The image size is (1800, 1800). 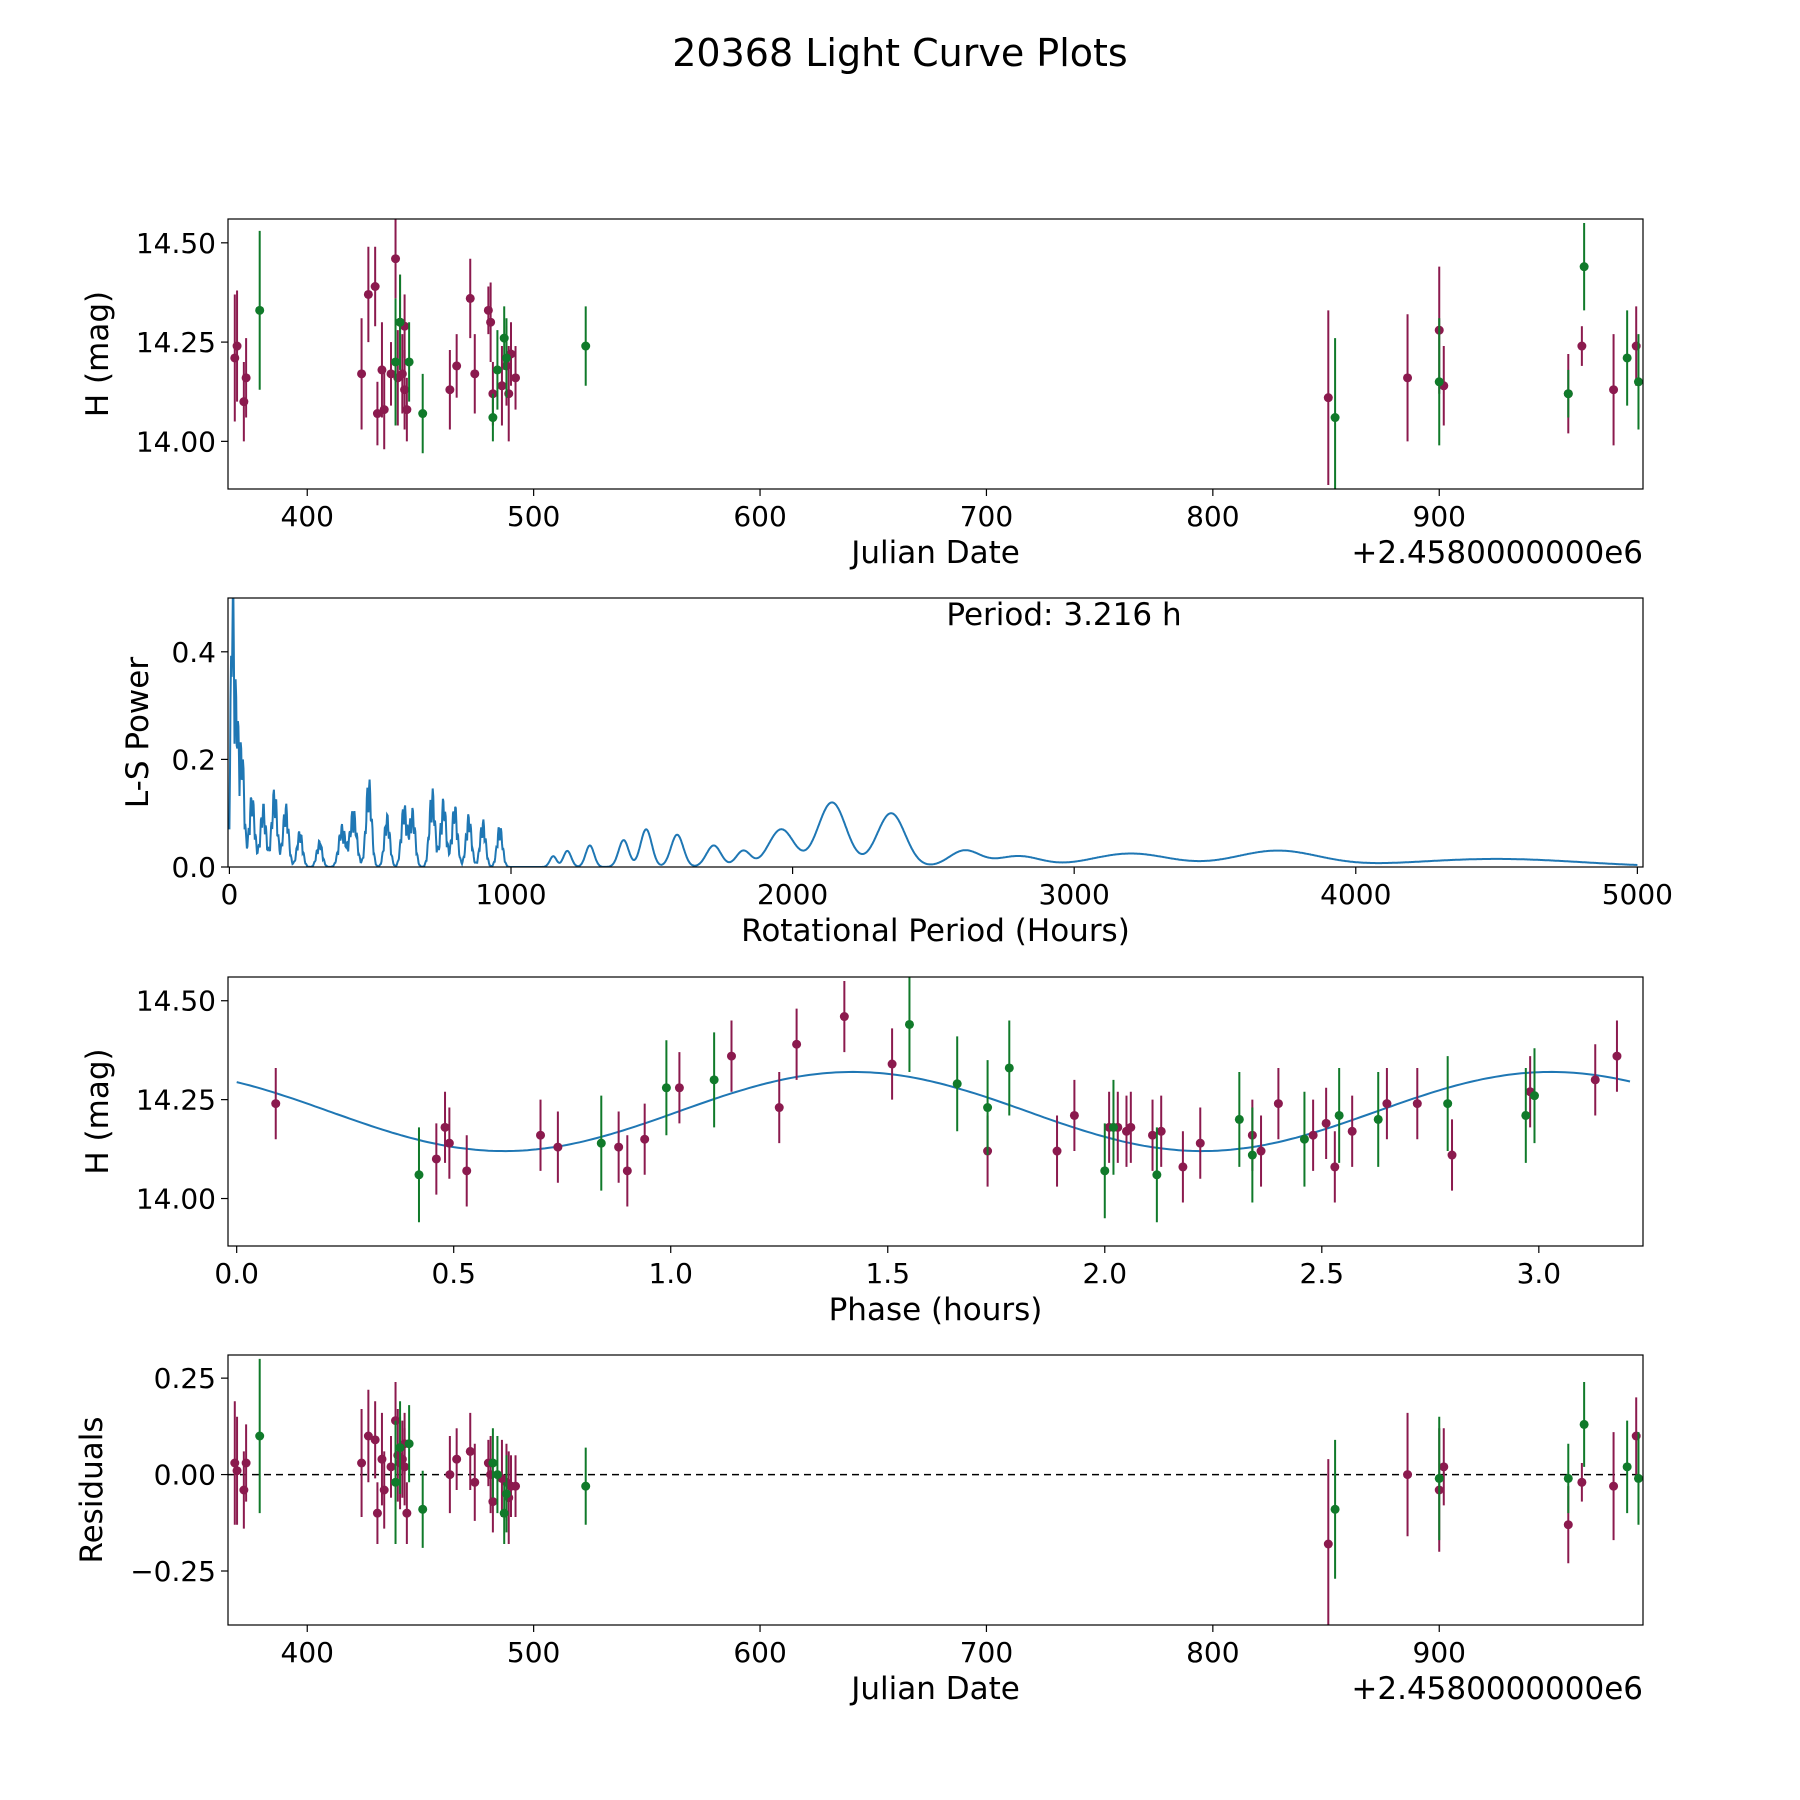 I want to click on phased-xtick-label: 0.0, so click(x=236, y=1273).